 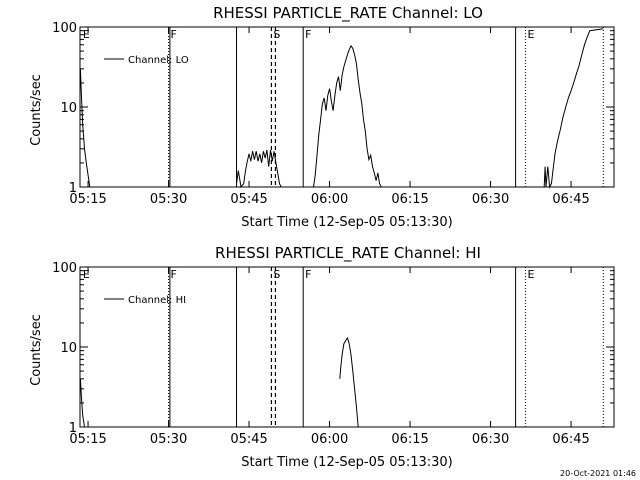 What do you see at coordinates (158, 60) in the screenshot?
I see `legend-label: Channel: LO` at bounding box center [158, 60].